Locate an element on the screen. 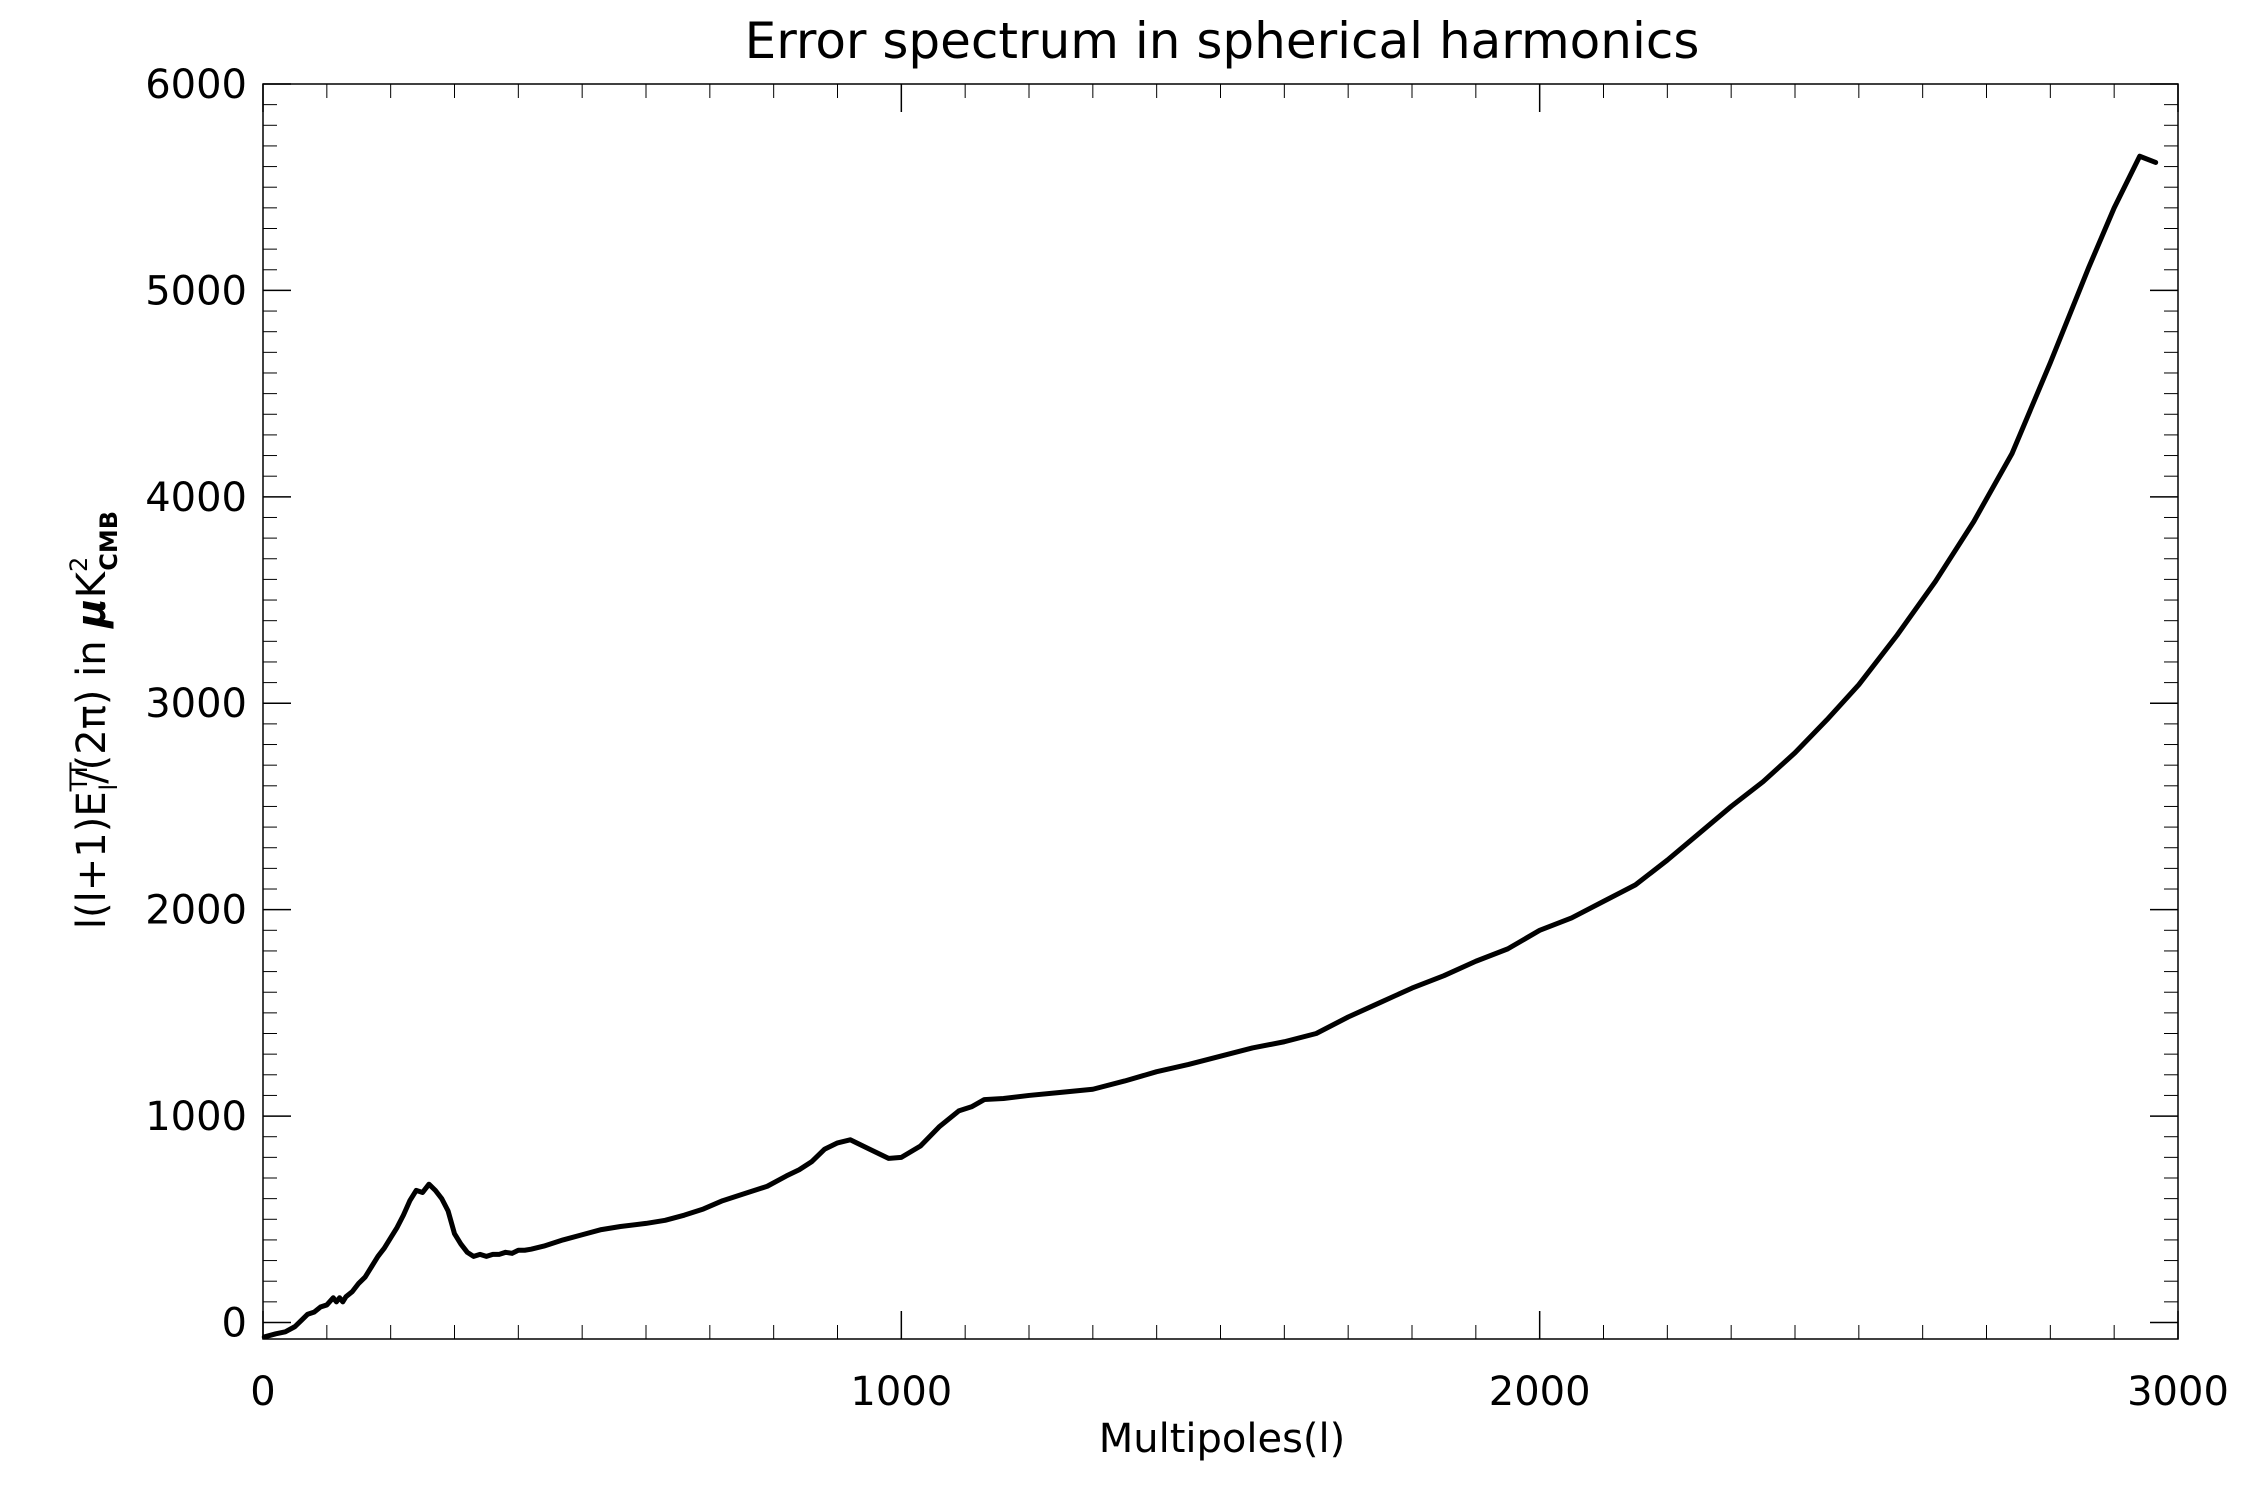  y-tick-label: 5000 is located at coordinates (196, 291).